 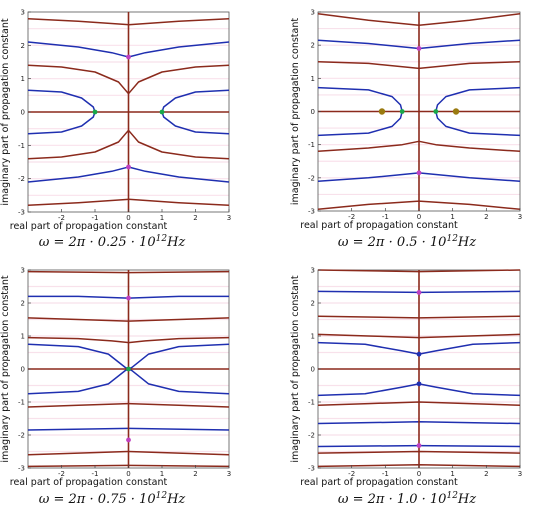 I want to click on chart-caption: ω = 2π · 0.75 · 1012Hz, so click(x=112, y=499).